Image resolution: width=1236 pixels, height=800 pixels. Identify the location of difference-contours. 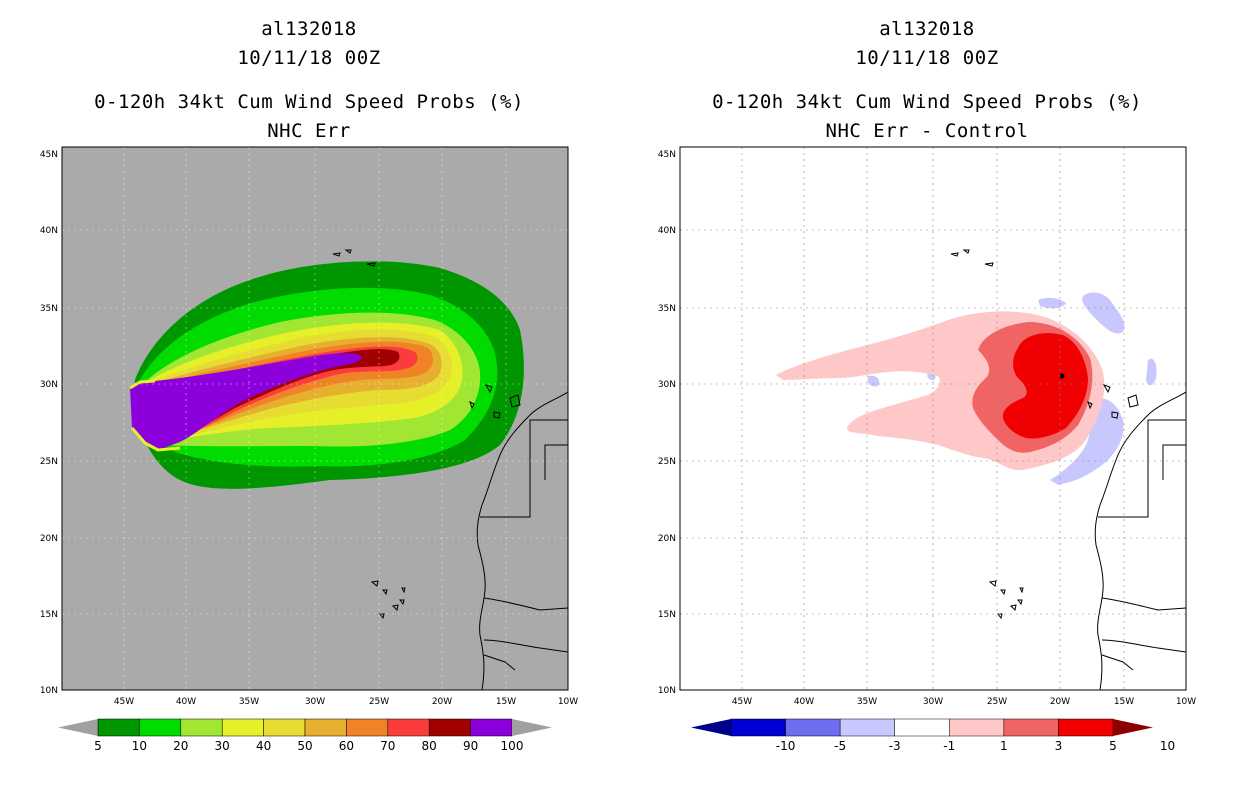
(966, 388).